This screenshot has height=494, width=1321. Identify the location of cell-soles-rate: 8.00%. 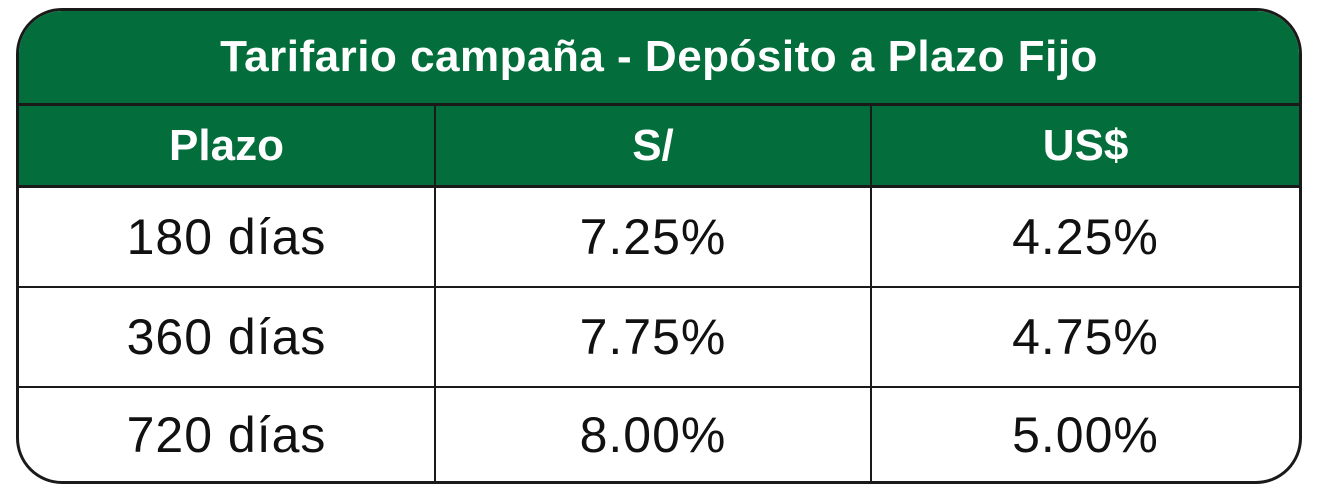
(654, 434).